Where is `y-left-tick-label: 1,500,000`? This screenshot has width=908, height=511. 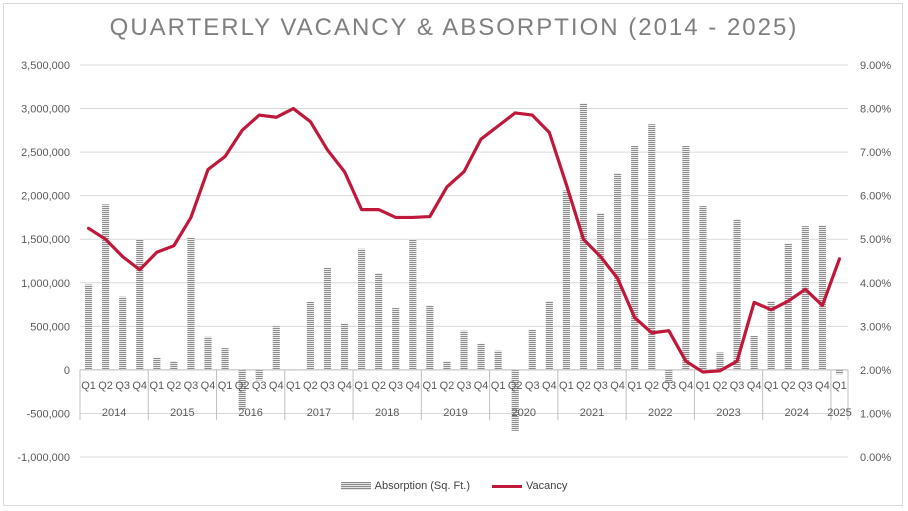
y-left-tick-label: 1,500,000 is located at coordinates (45, 240).